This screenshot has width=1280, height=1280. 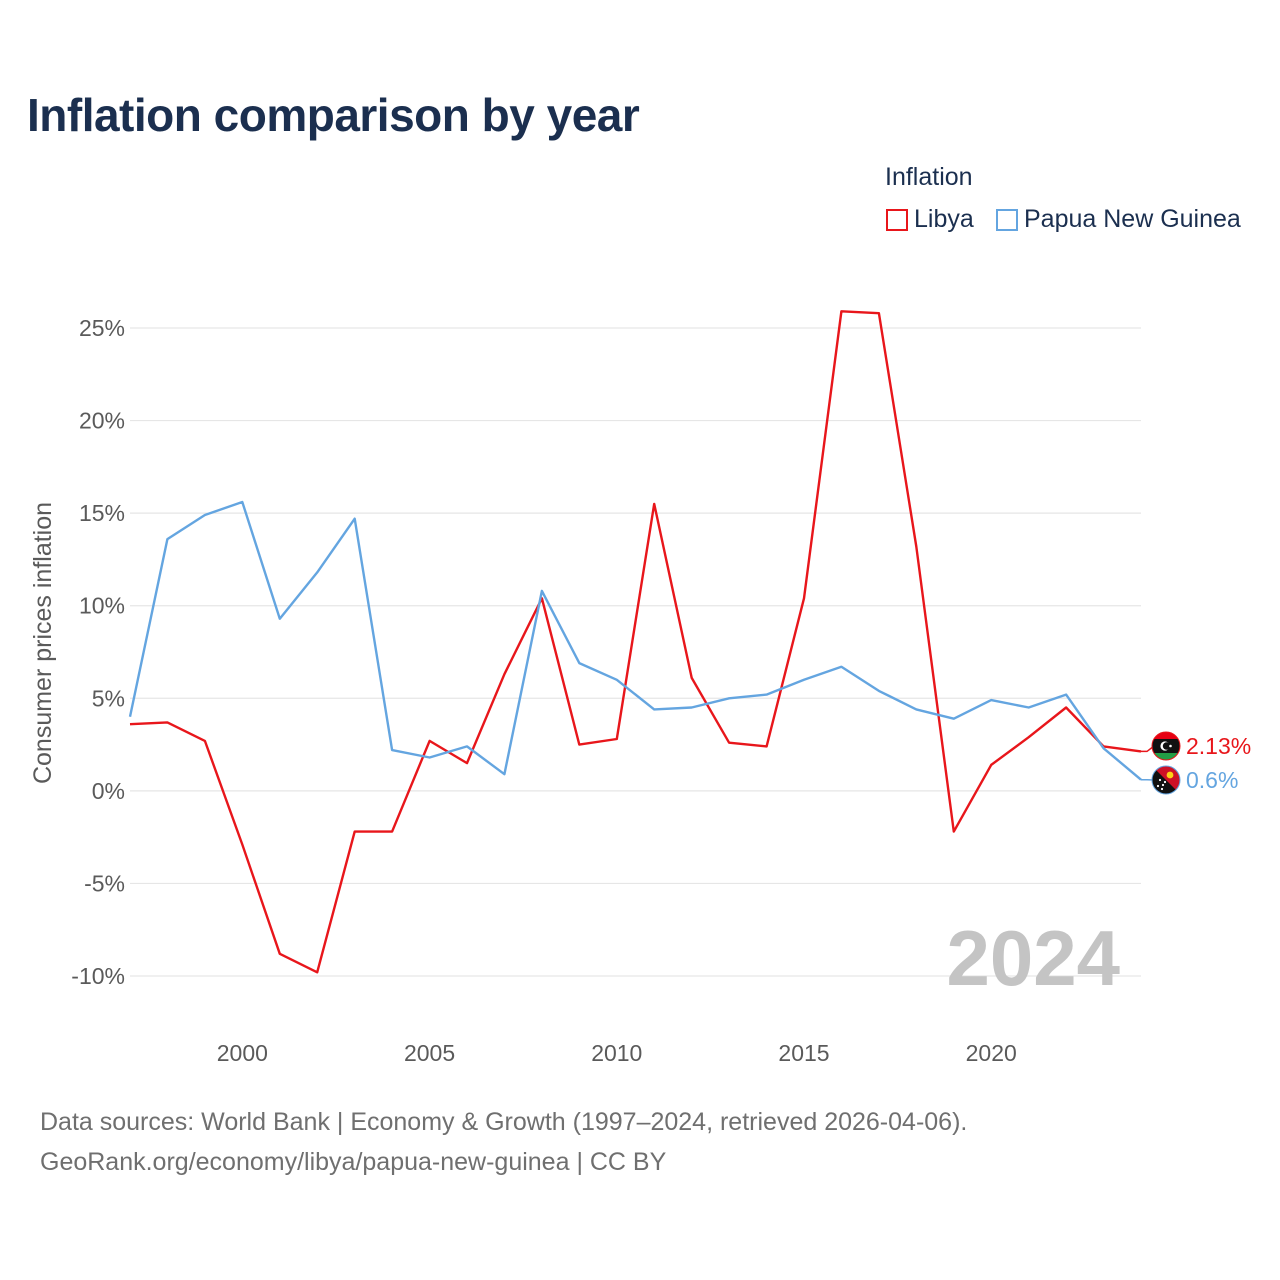 What do you see at coordinates (944, 219) in the screenshot?
I see `legend-label-libya: Libya` at bounding box center [944, 219].